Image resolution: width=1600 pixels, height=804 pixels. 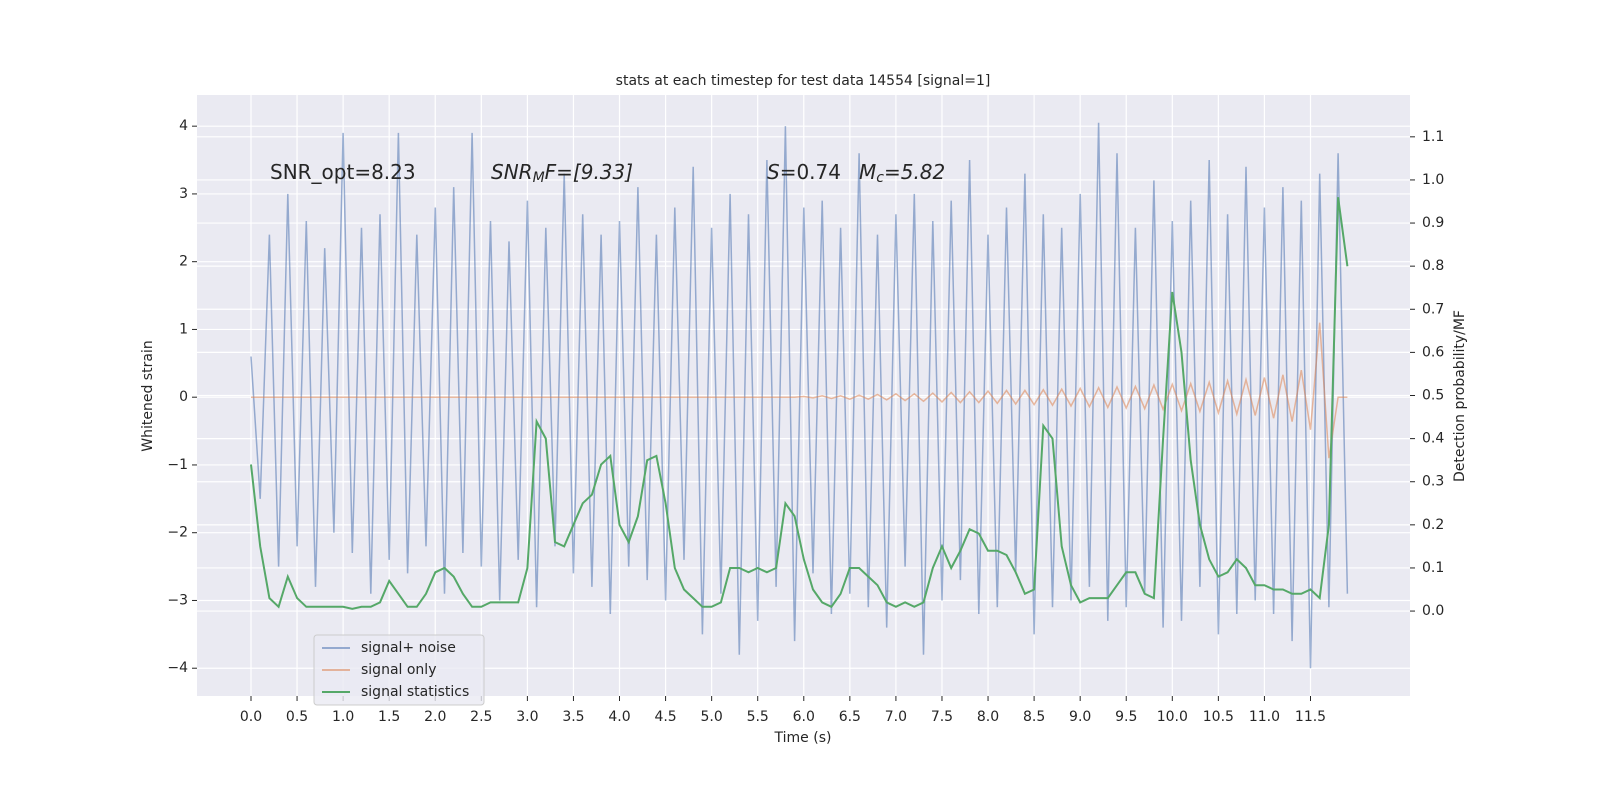 What do you see at coordinates (1433, 352) in the screenshot?
I see `y2-tick-label: 0.6` at bounding box center [1433, 352].